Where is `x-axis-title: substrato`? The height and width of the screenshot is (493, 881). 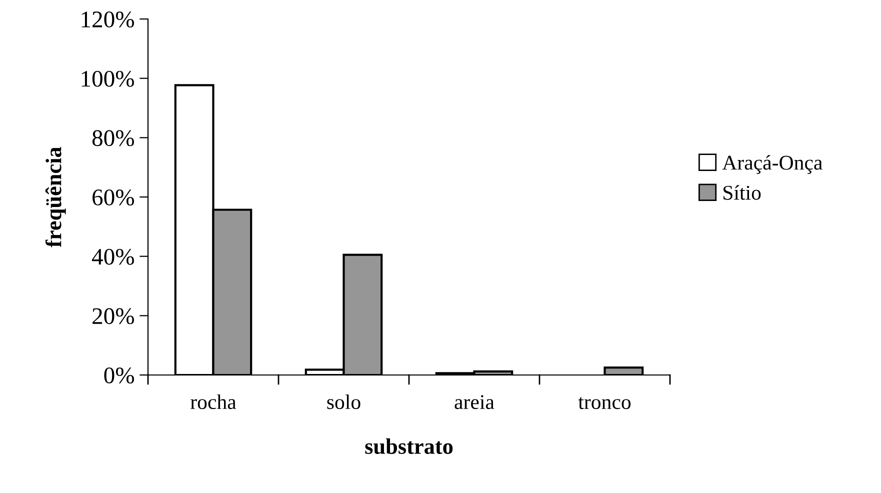 x-axis-title: substrato is located at coordinates (409, 446).